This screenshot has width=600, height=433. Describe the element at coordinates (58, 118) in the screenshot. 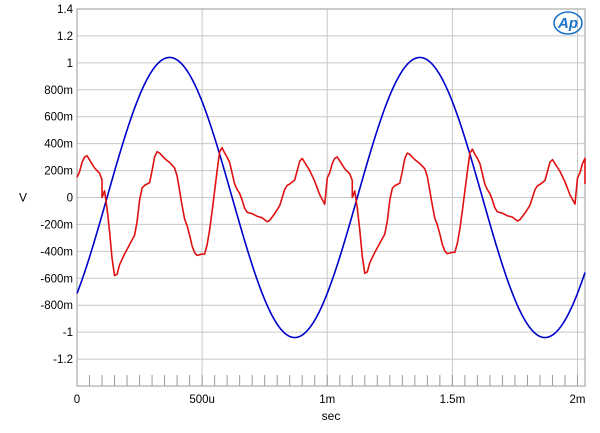

I see `y-tick-label: 600m` at that location.